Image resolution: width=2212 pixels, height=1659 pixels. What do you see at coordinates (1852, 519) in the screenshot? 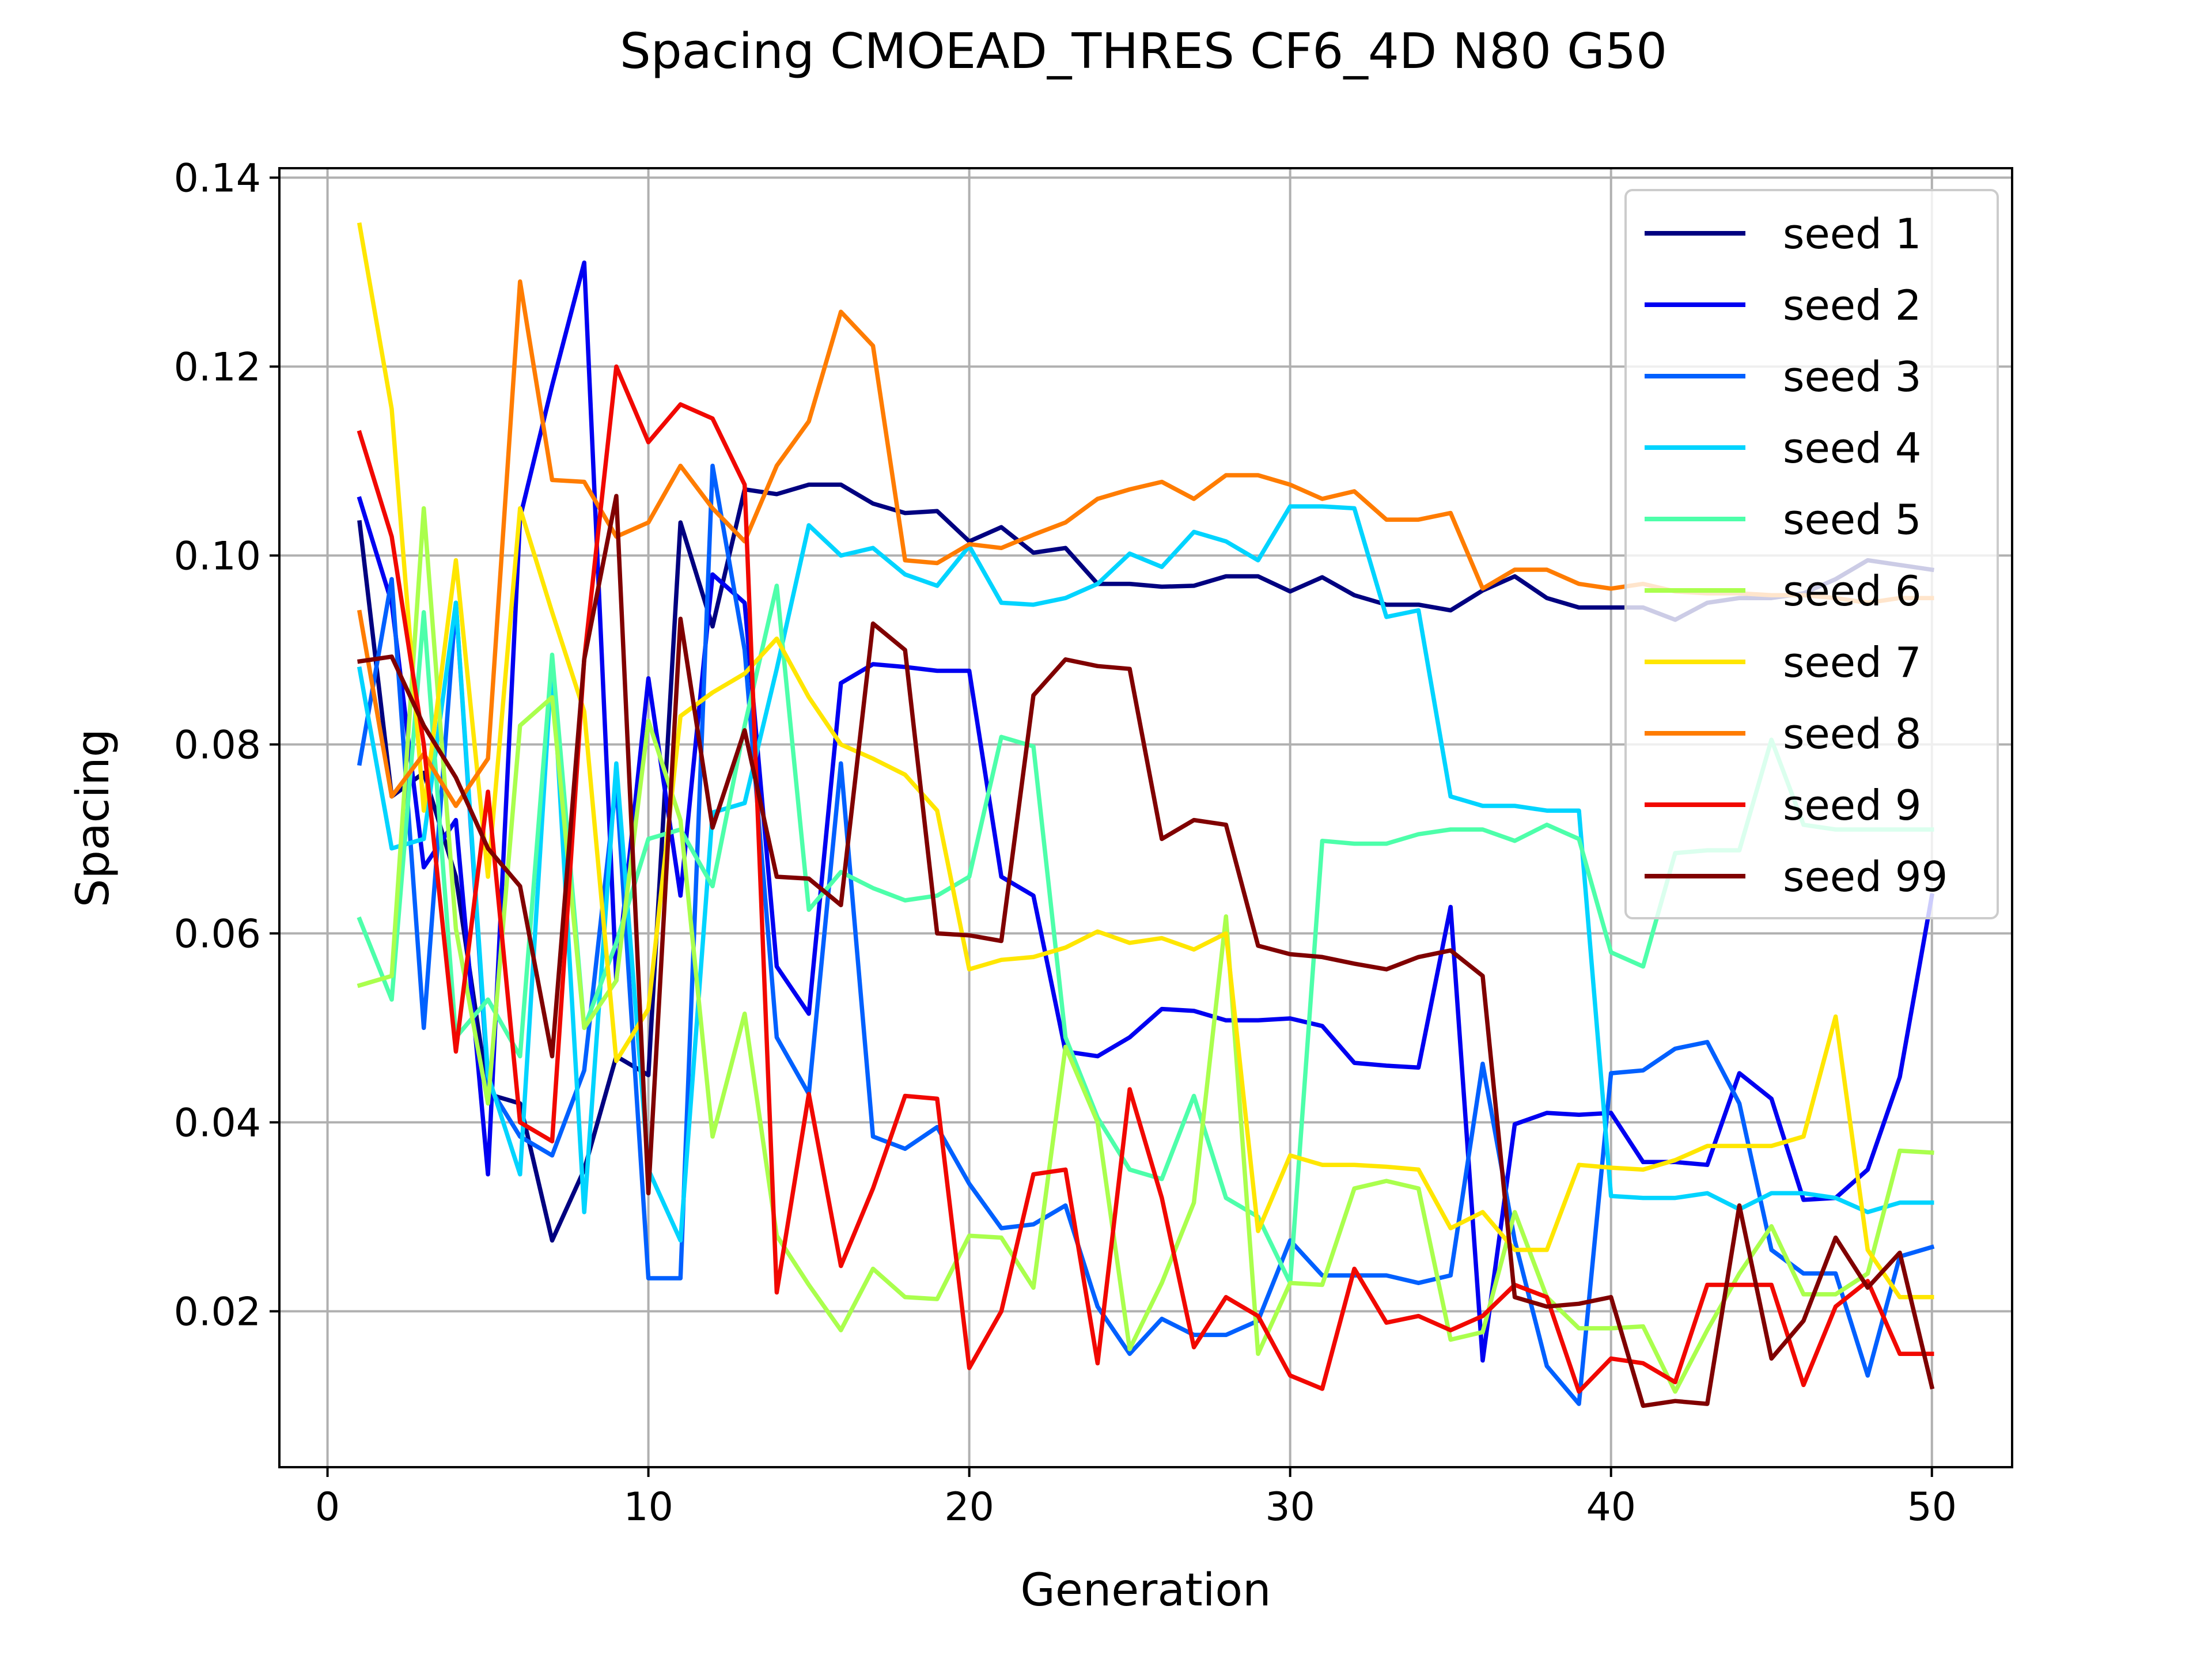
I see `legend-label-seed-5: seed 5` at bounding box center [1852, 519].